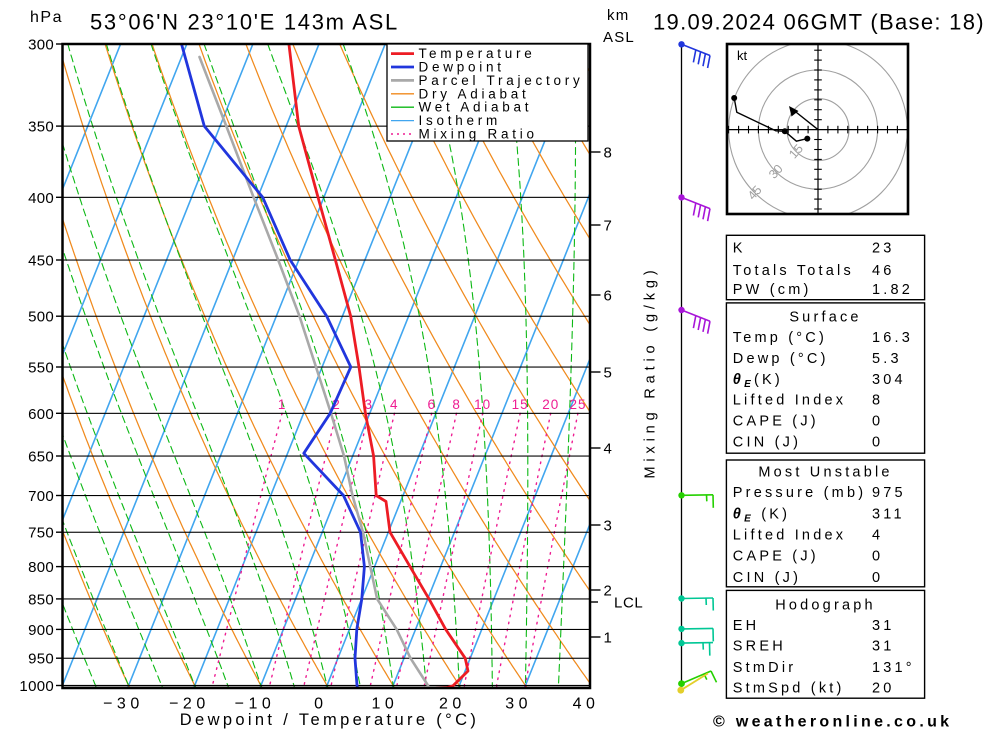 The image size is (1000, 738). I want to click on svg-text: 700, so click(41, 496).